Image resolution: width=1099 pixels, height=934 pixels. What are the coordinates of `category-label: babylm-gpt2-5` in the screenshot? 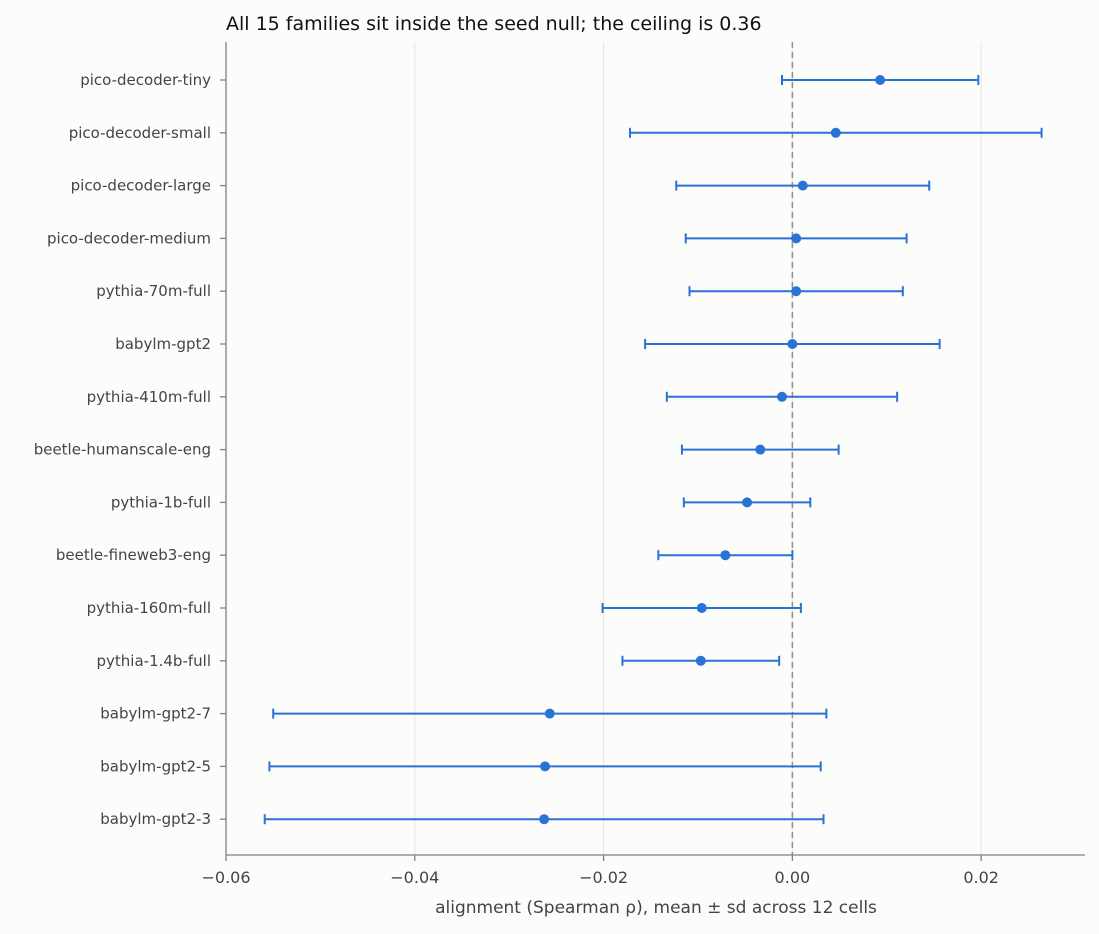 It's located at (155, 766).